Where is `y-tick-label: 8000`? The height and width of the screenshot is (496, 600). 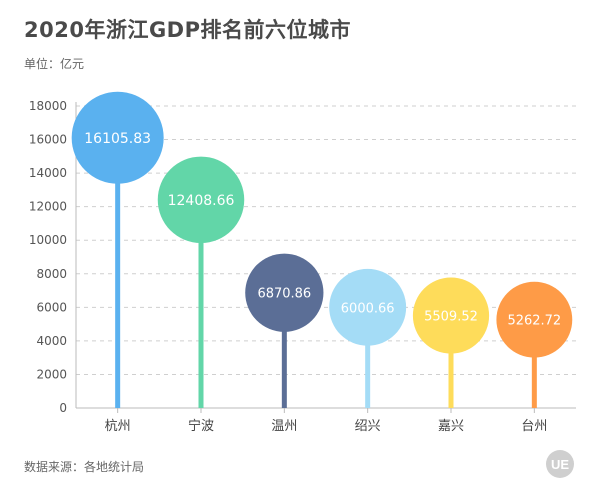 y-tick-label: 8000 is located at coordinates (51, 274).